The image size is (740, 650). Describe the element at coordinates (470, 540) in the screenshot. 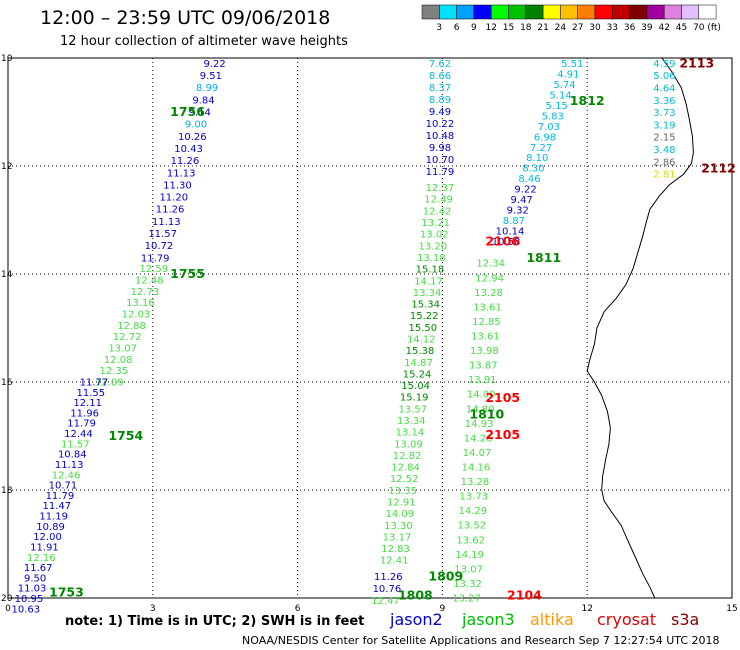

I see `wave-height-value: 13.62` at that location.